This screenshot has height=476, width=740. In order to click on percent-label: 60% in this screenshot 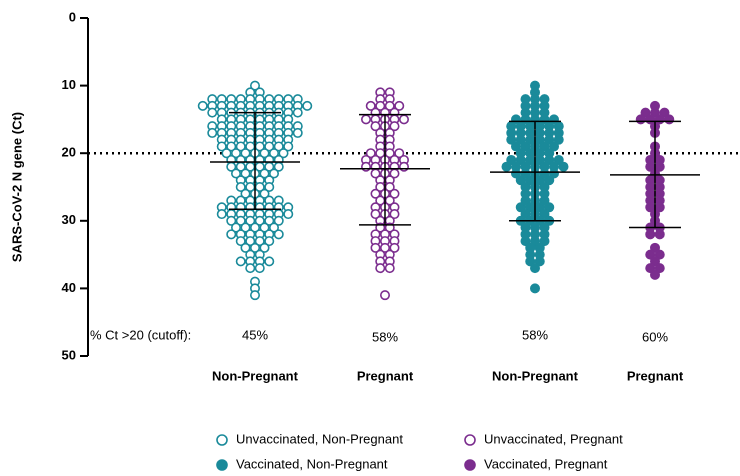, I will do `click(655, 336)`.